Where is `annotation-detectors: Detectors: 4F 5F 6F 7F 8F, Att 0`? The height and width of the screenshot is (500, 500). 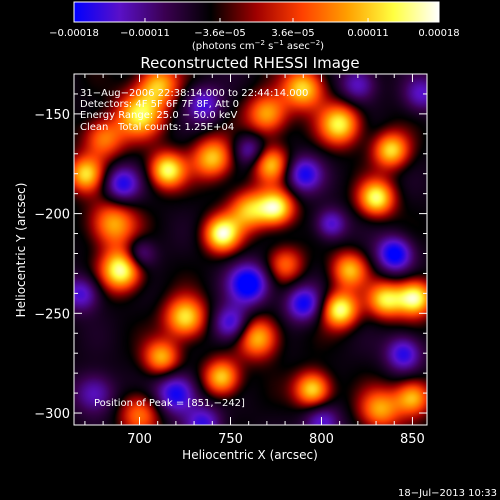 annotation-detectors: Detectors: 4F 5F 6F 7F 8F, Att 0 is located at coordinates (159, 104).